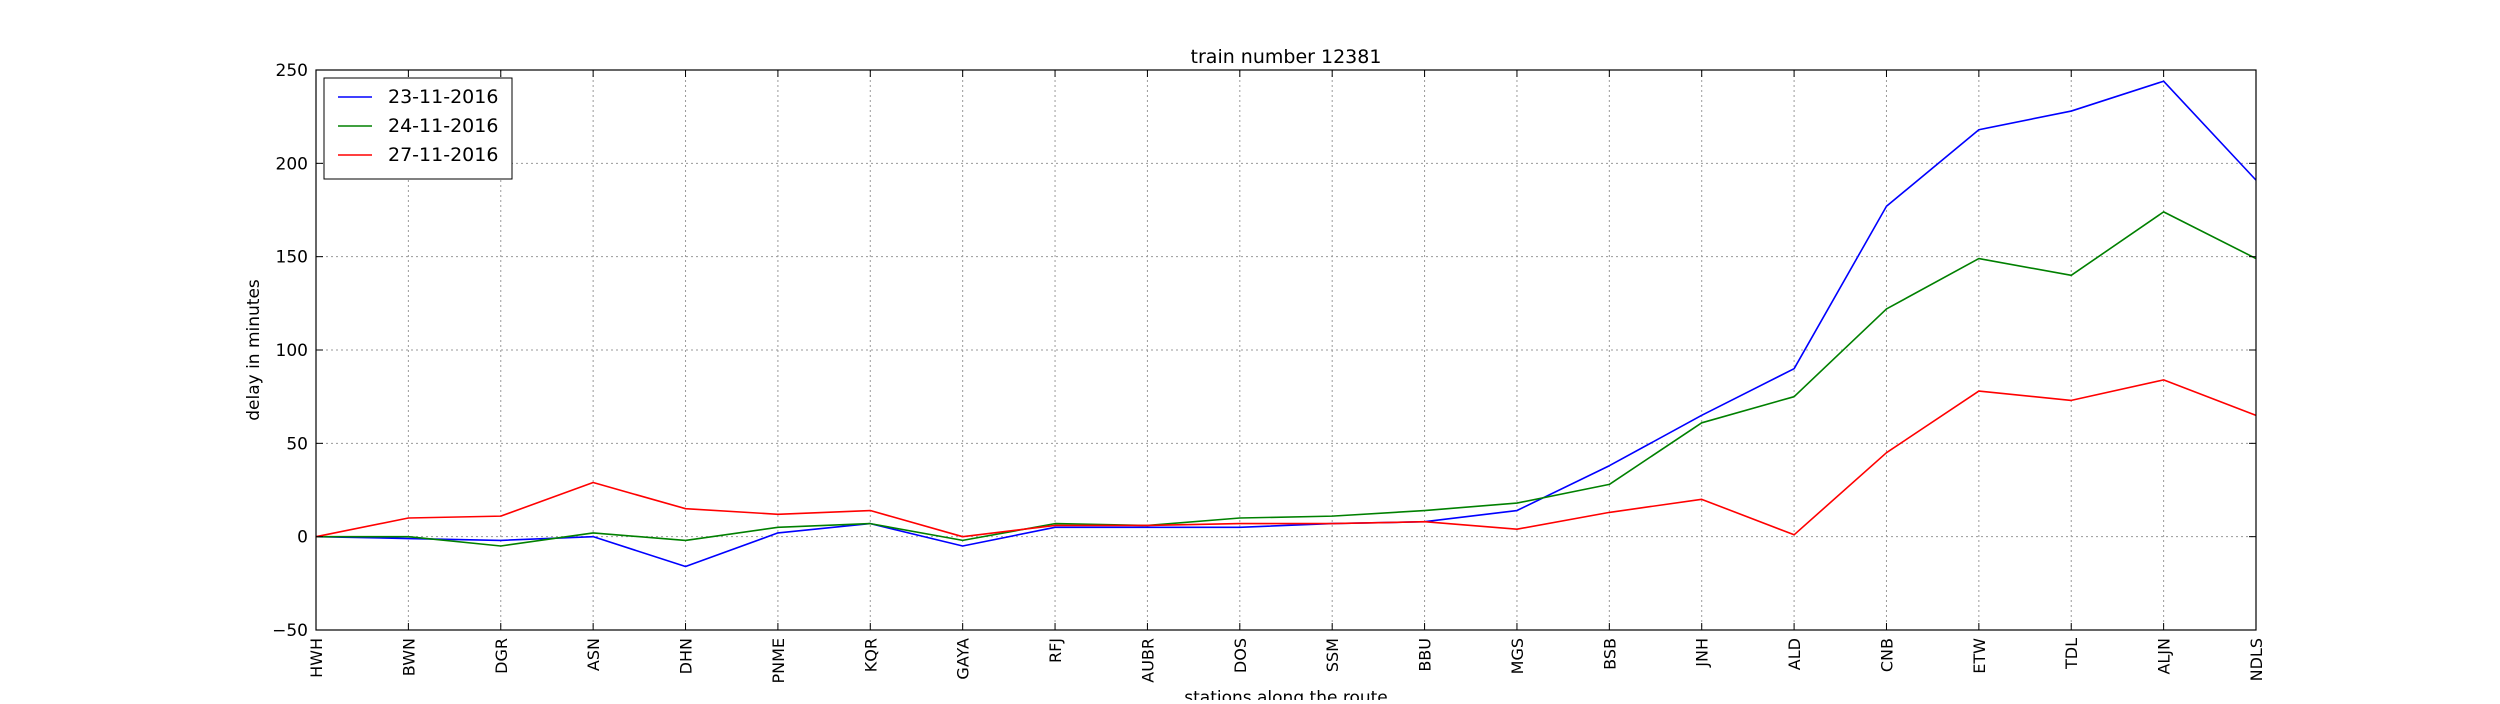 The width and height of the screenshot is (2500, 704). Describe the element at coordinates (1702, 653) in the screenshot. I see `x-tick-label: JNH` at that location.